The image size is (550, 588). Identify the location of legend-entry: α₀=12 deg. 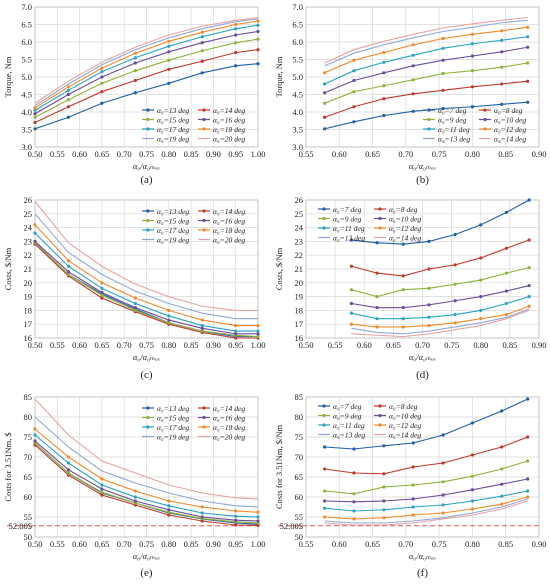
(510, 129).